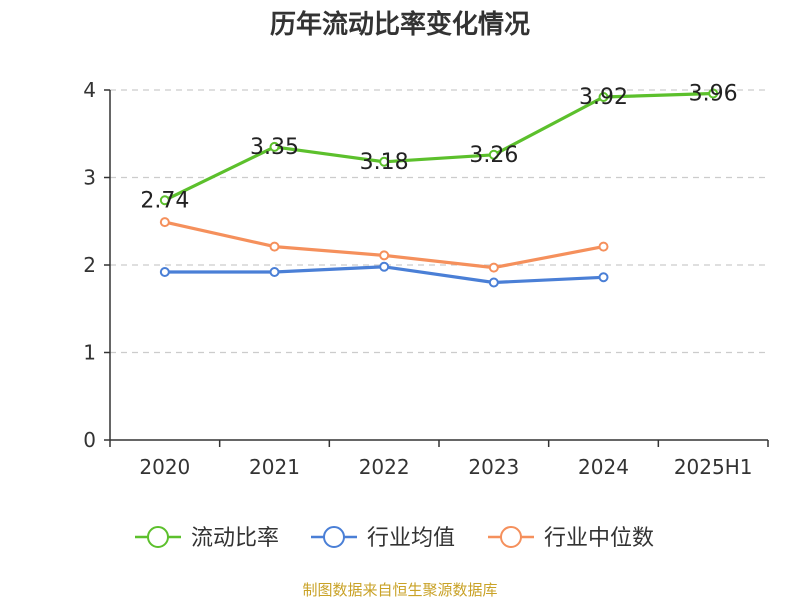 The width and height of the screenshot is (800, 600). What do you see at coordinates (399, 25) in the screenshot?
I see `chart-title: 历年流动比率变化情况` at bounding box center [399, 25].